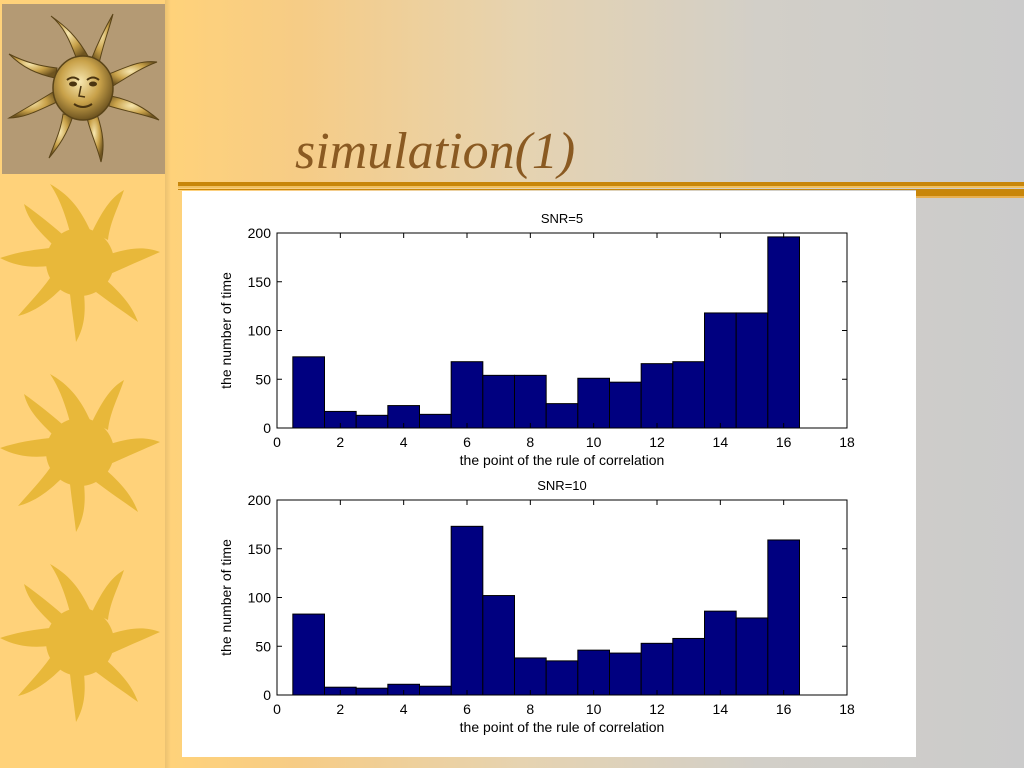  What do you see at coordinates (168, 384) in the screenshot?
I see `sidebar-shadow` at bounding box center [168, 384].